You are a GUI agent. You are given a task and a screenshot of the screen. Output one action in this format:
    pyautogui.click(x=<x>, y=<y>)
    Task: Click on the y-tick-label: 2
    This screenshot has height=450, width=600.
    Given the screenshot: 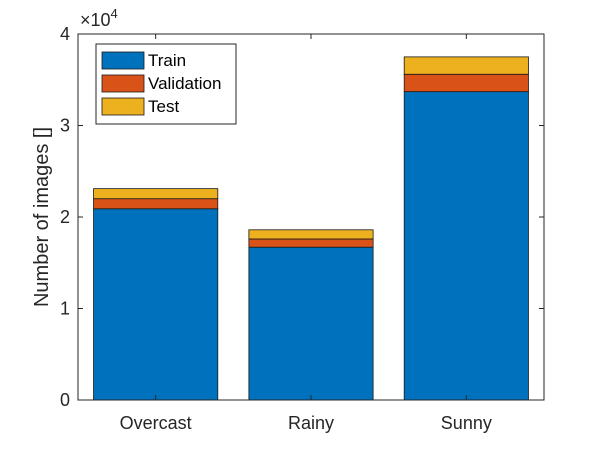 What is the action you would take?
    pyautogui.click(x=65, y=217)
    